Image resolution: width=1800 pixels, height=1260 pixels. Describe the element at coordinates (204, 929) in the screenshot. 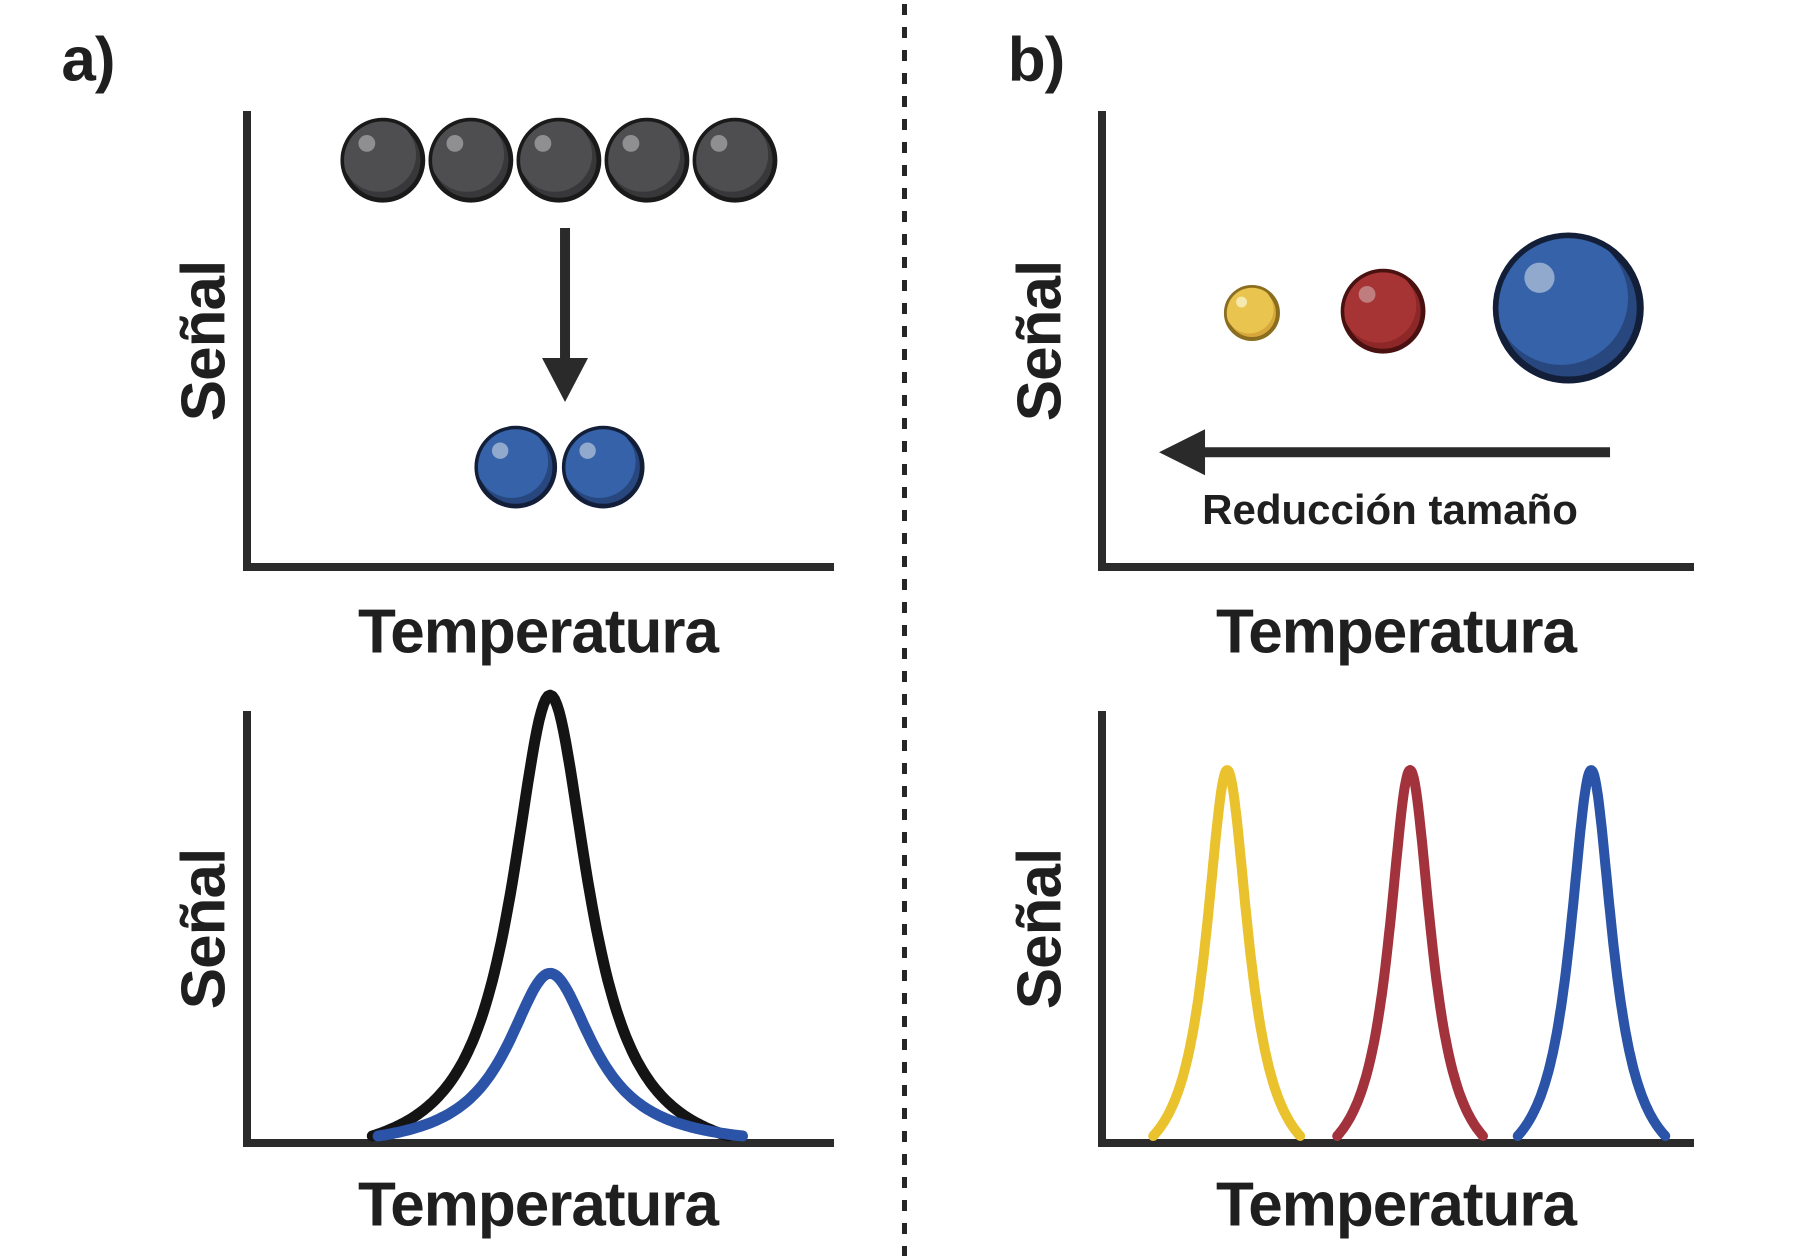

I see `y-axis-label-a-bottom: Señal` at that location.